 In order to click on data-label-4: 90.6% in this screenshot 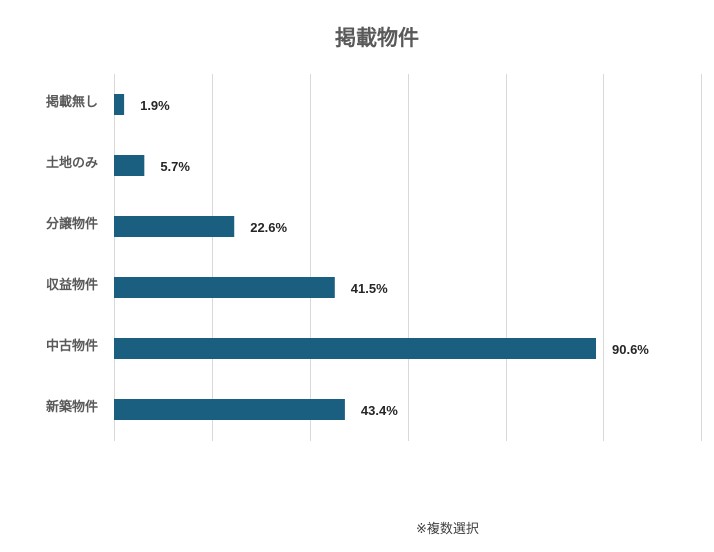, I will do `click(630, 349)`.